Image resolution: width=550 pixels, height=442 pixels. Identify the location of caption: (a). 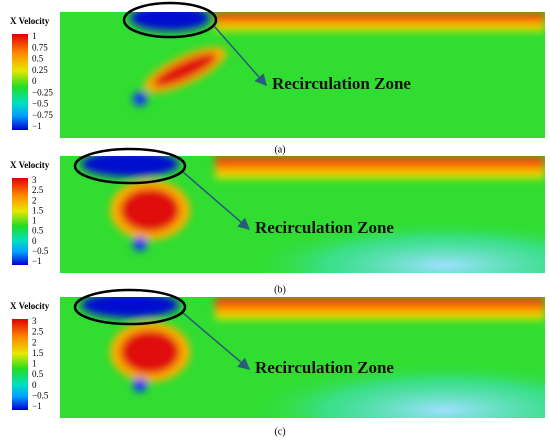
(279, 149).